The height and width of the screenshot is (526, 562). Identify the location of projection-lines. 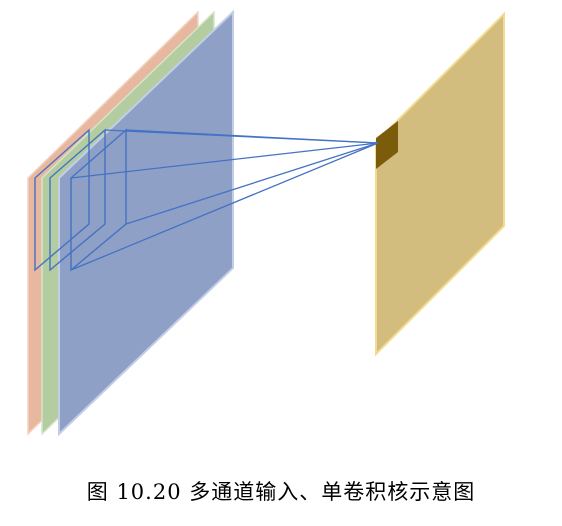
(224, 200).